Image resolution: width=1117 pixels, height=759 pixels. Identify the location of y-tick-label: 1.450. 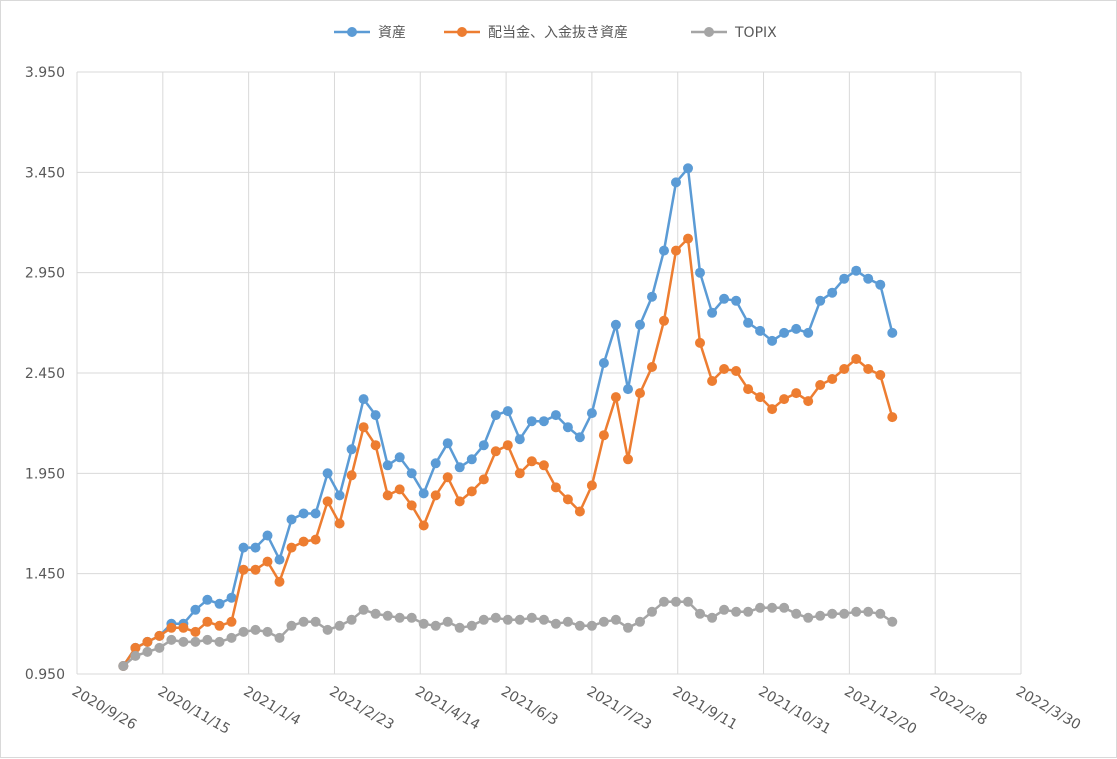
(45, 575).